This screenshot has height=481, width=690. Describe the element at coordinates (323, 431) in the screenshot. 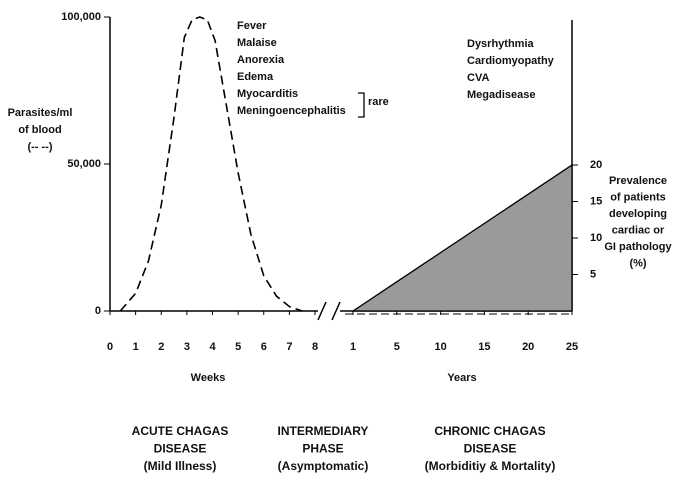

I see `phase-label: INTERMEDIARY` at that location.